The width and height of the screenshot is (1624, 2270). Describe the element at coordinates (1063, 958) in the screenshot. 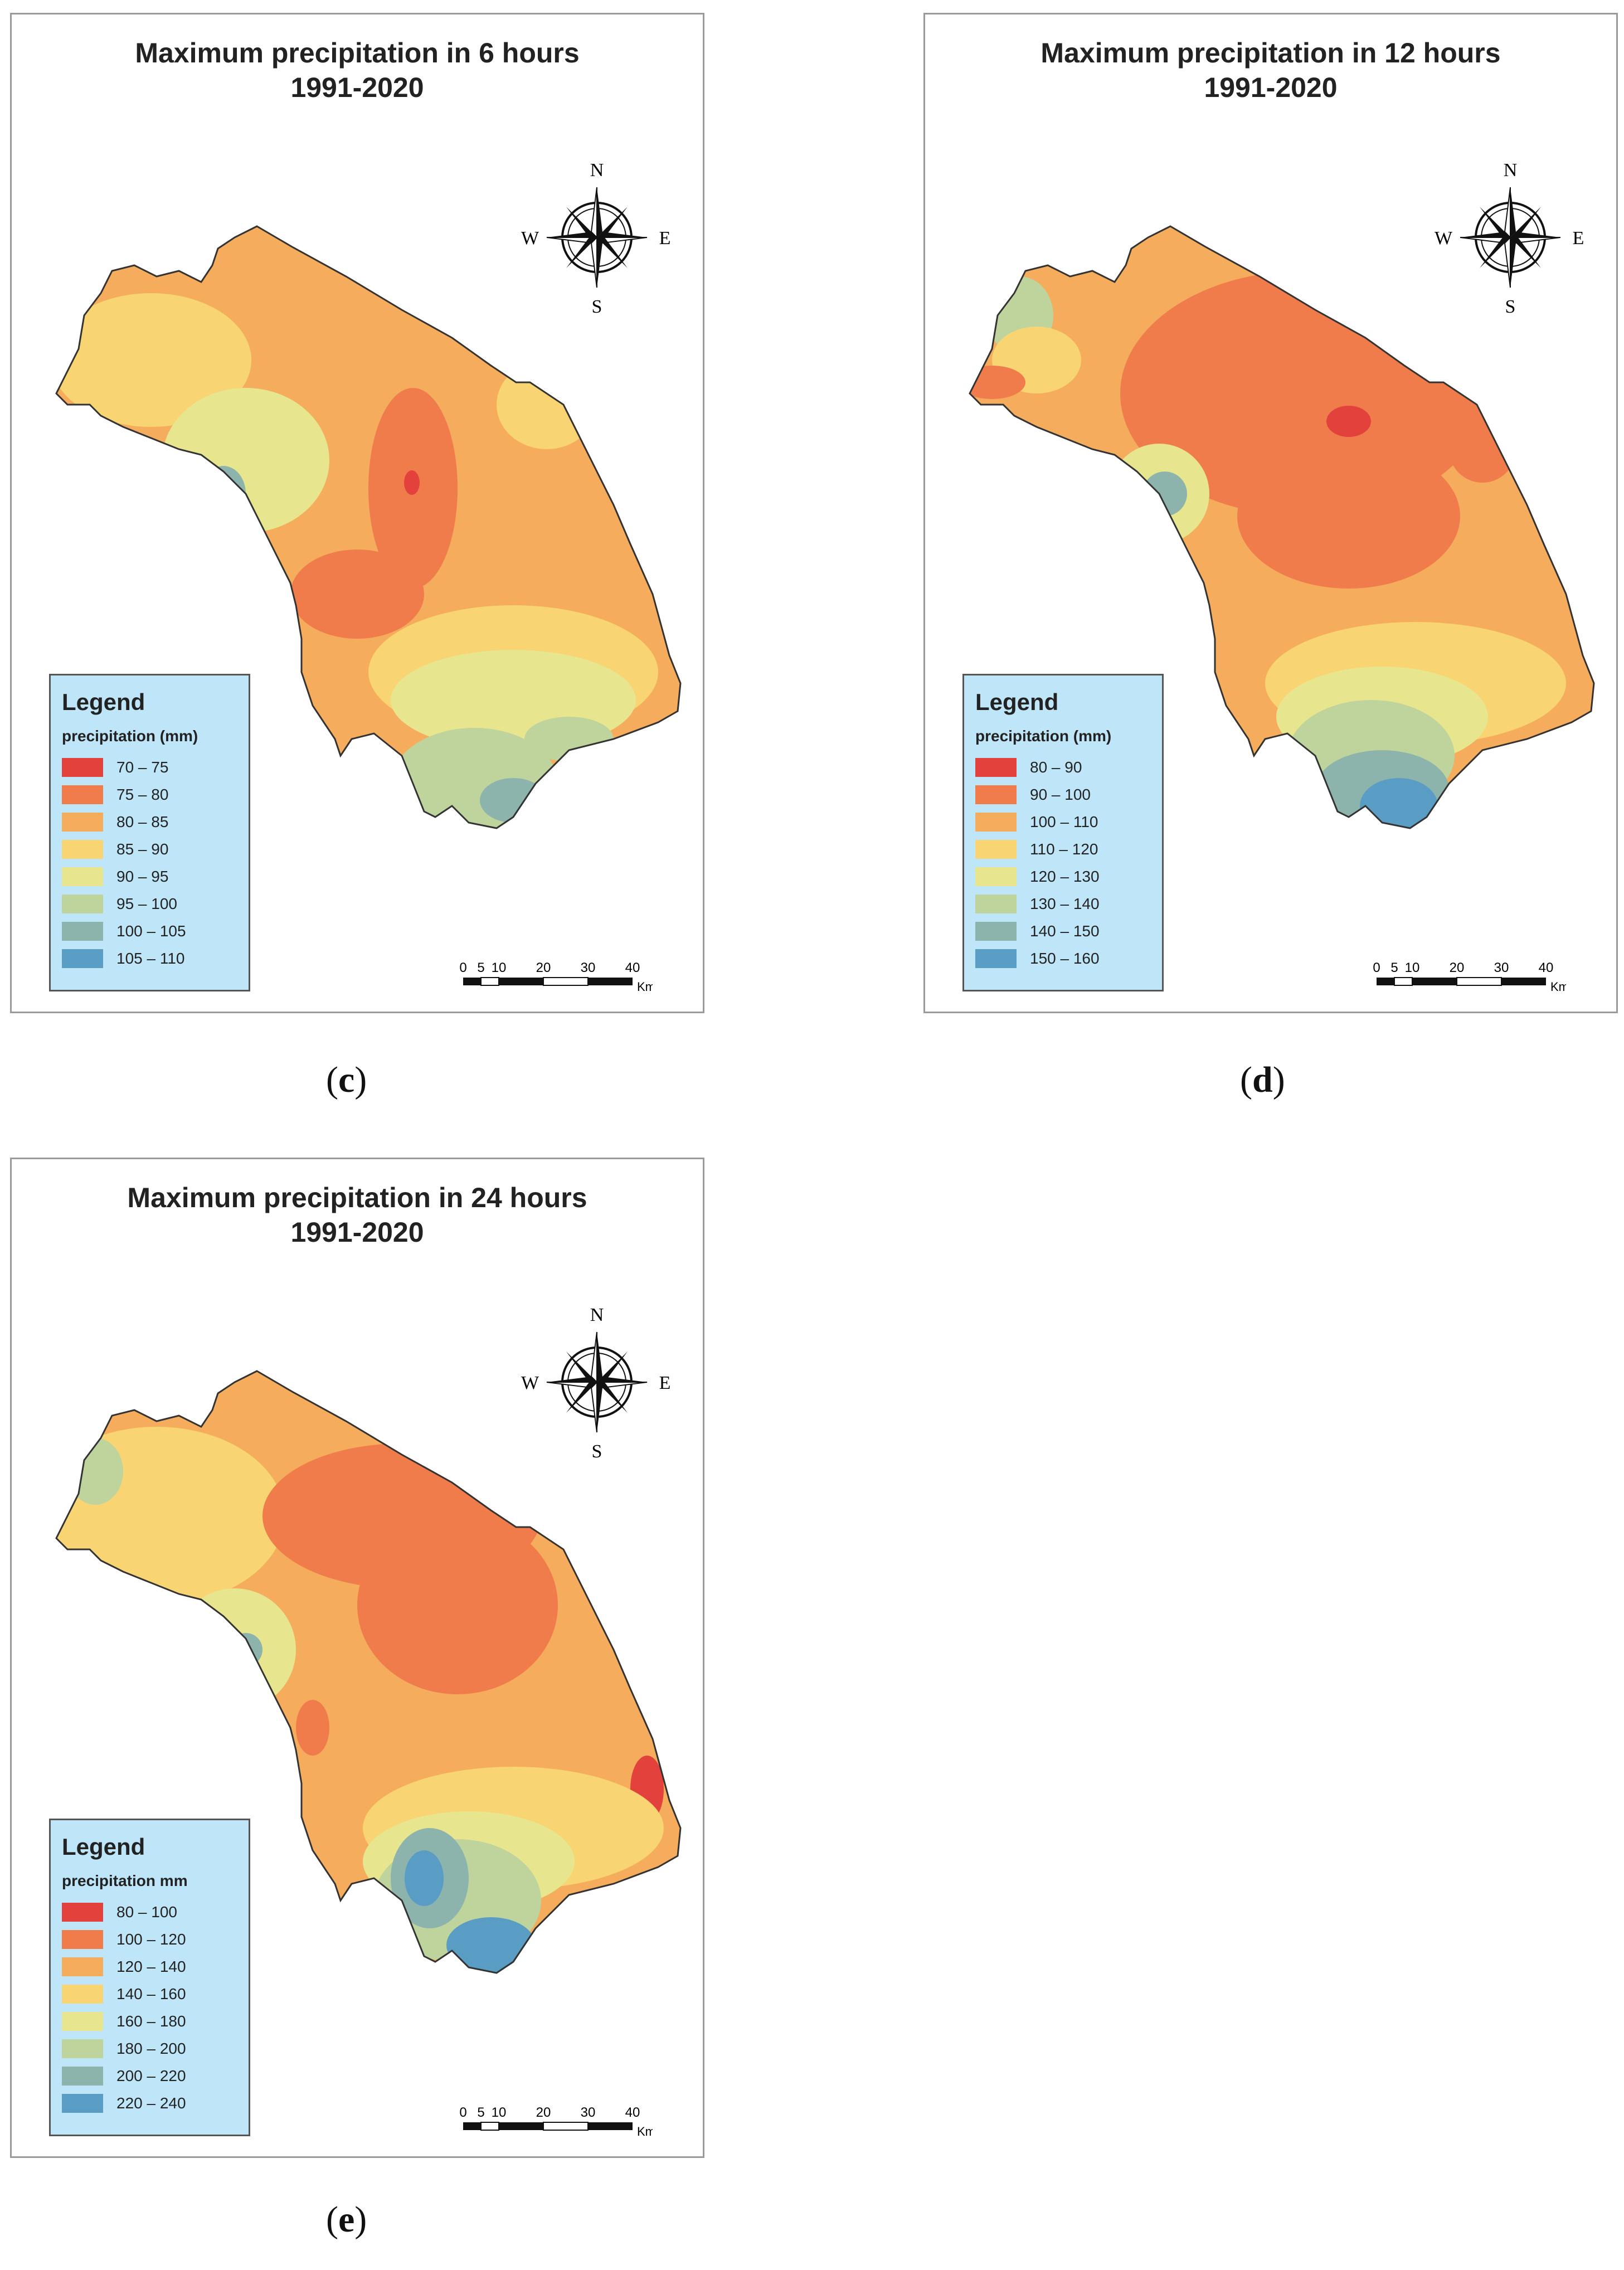

I see `legend-item: 150 – 160` at that location.